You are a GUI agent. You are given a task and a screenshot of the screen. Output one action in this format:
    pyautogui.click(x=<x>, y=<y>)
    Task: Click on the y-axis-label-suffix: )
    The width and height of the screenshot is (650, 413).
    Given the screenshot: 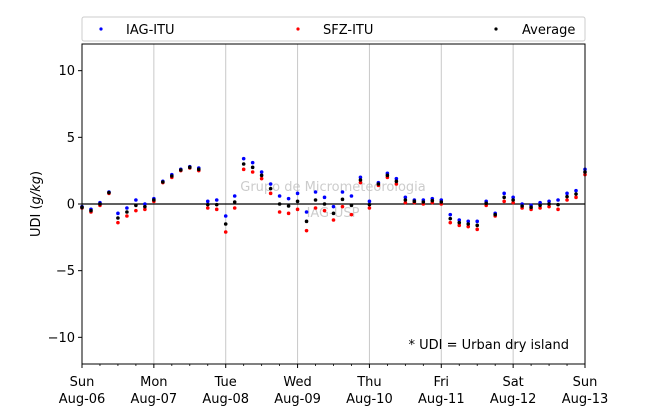 What is the action you would take?
    pyautogui.click(x=36, y=173)
    